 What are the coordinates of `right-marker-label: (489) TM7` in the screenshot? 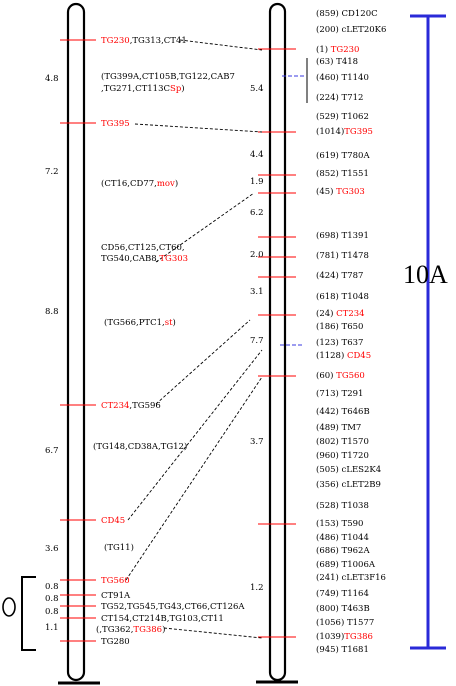 It's located at (338, 427).